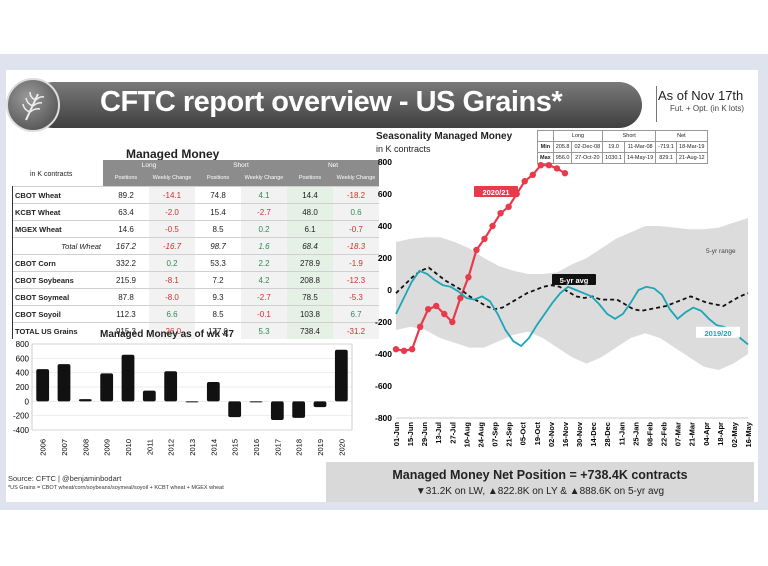 The image size is (768, 566). Describe the element at coordinates (310, 229) in the screenshot. I see `table-cell: 6.1` at that location.